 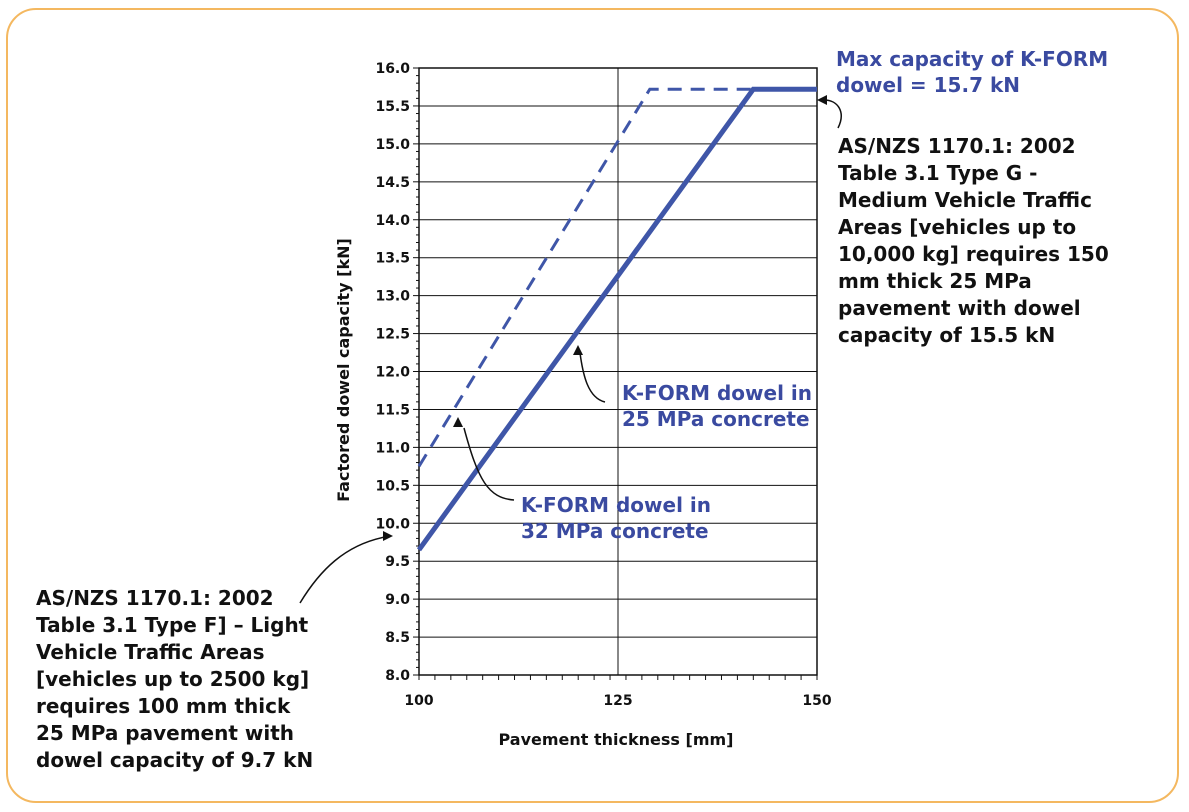 What do you see at coordinates (592, 377) in the screenshot?
I see `label-25mpa-arrow` at bounding box center [592, 377].